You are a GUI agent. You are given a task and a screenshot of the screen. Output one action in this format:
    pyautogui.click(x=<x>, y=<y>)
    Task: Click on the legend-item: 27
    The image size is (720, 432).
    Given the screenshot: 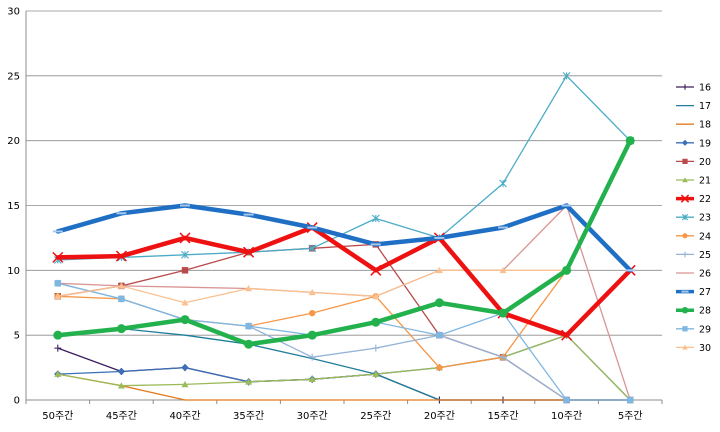 What is the action you would take?
    pyautogui.click(x=693, y=292)
    